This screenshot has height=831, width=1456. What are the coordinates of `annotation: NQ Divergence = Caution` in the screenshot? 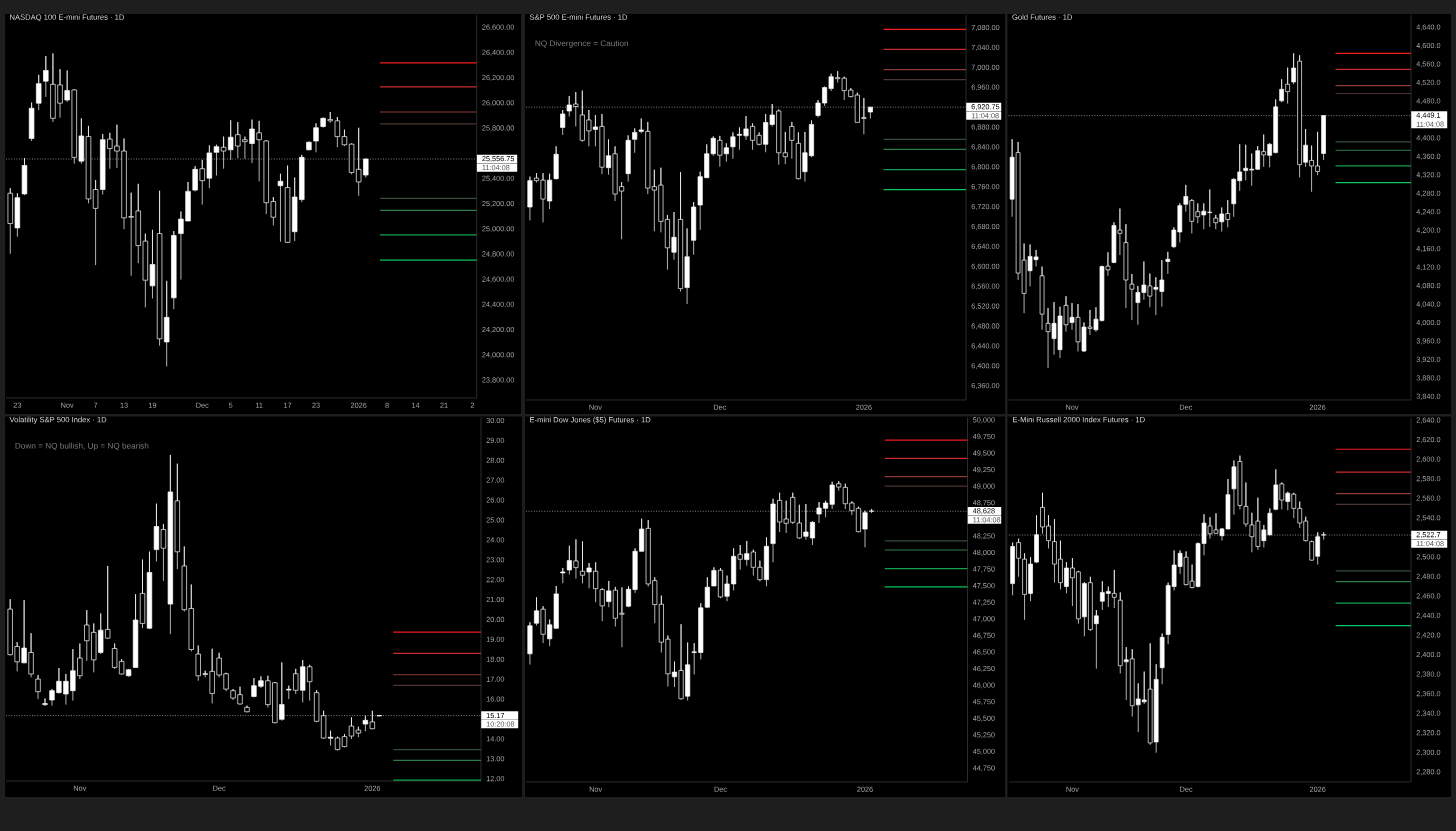 It's located at (582, 44).